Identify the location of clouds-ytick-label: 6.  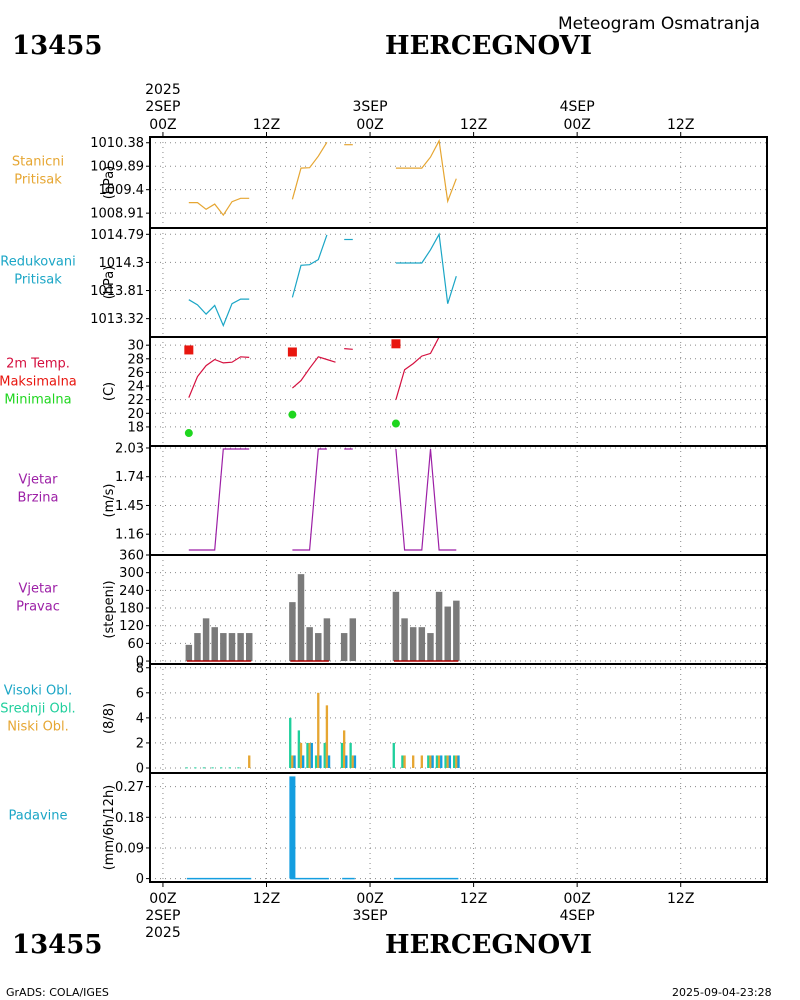
(140, 693).